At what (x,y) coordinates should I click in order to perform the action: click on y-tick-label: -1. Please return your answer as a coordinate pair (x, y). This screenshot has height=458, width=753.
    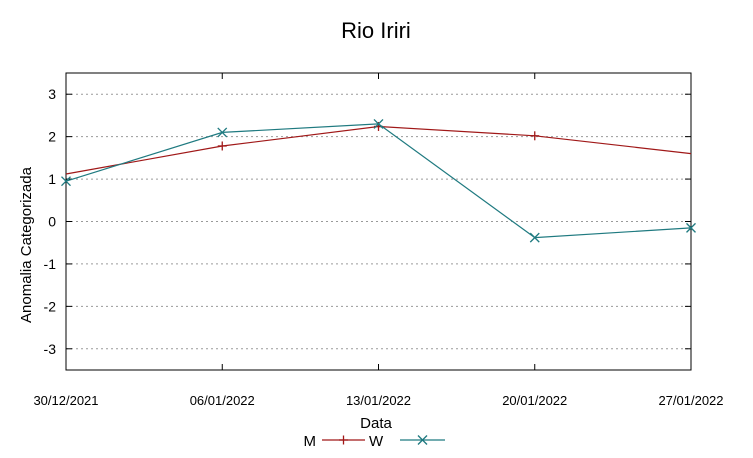
    Looking at the image, I should click on (50, 264).